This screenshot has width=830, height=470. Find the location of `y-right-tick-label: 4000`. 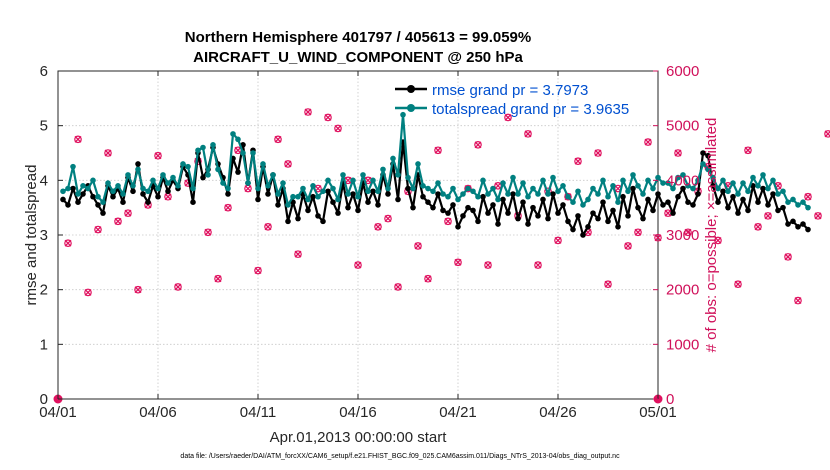

y-right-tick-label: 4000 is located at coordinates (682, 180).